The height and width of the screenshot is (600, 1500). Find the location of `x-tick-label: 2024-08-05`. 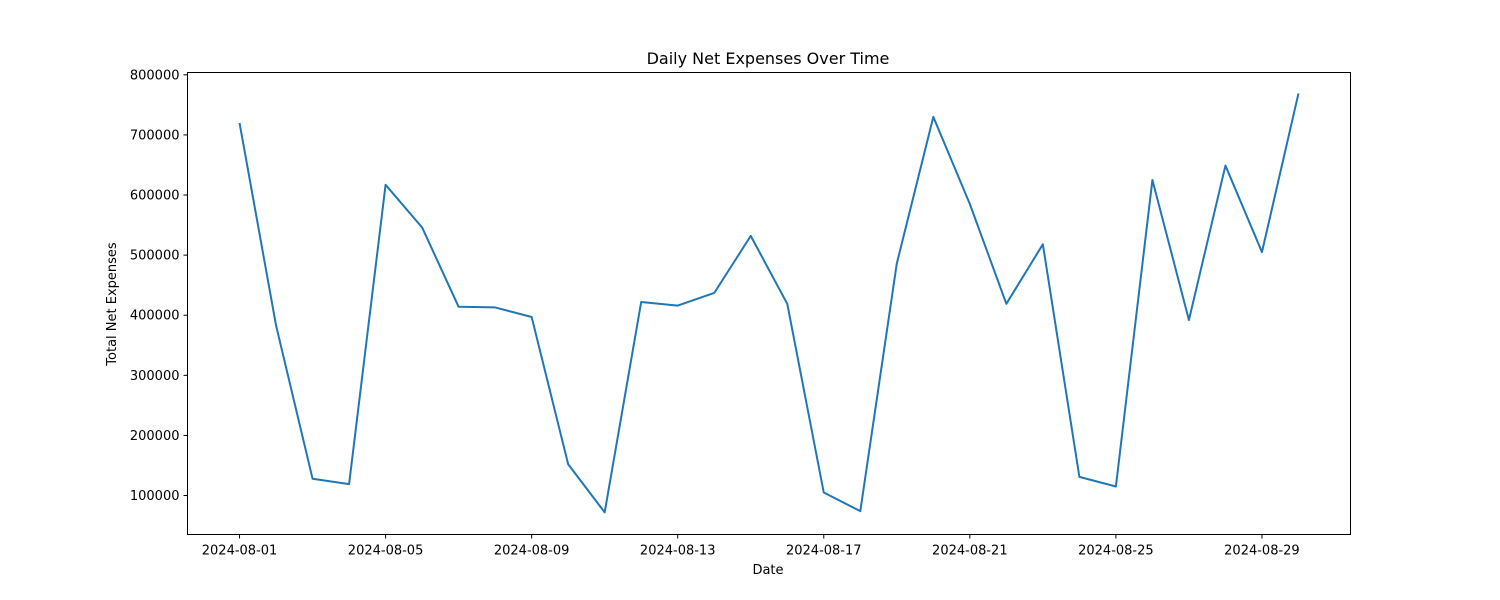

x-tick-label: 2024-08-05 is located at coordinates (386, 551).